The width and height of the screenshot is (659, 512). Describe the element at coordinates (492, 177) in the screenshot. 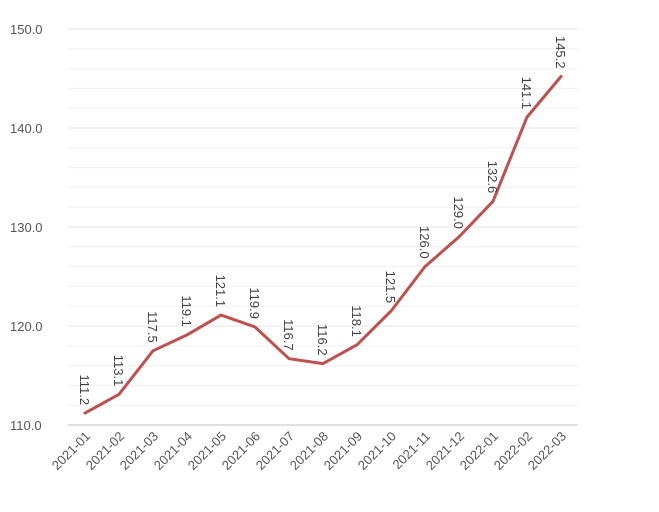

I see `data-label: 132.6` at that location.